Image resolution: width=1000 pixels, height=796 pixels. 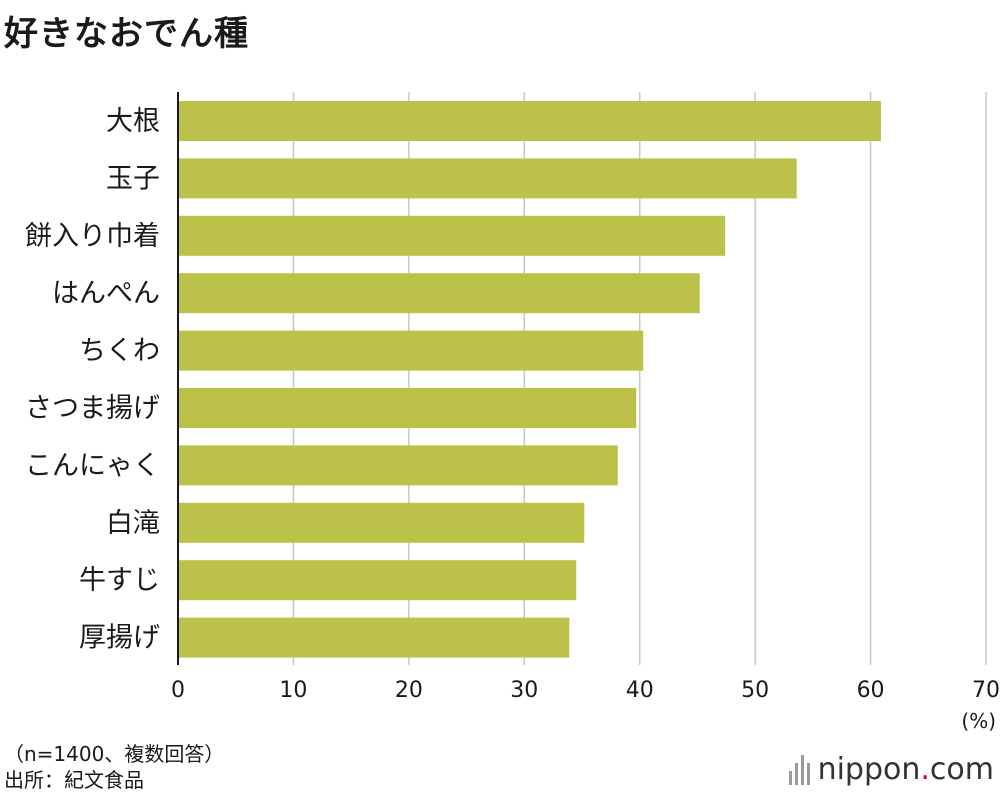 What do you see at coordinates (119, 638) in the screenshot?
I see `category-label: 厚揚げ` at bounding box center [119, 638].